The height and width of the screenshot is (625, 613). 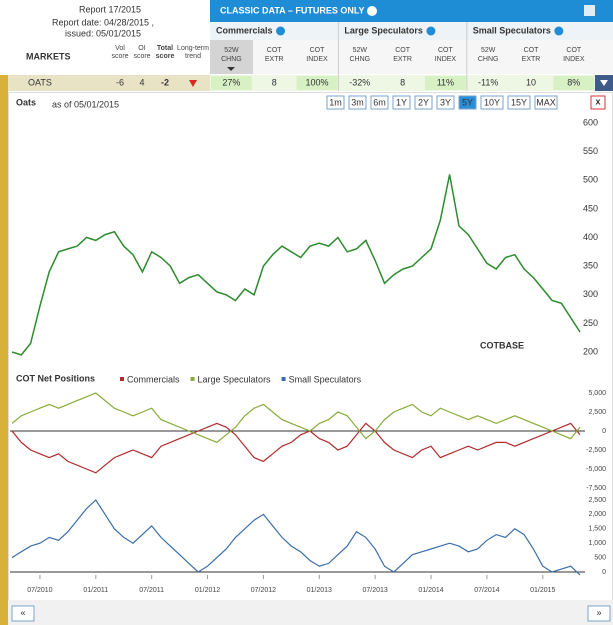 I want to click on report-date: Report date: 04/28/2015 ,, so click(x=103, y=22).